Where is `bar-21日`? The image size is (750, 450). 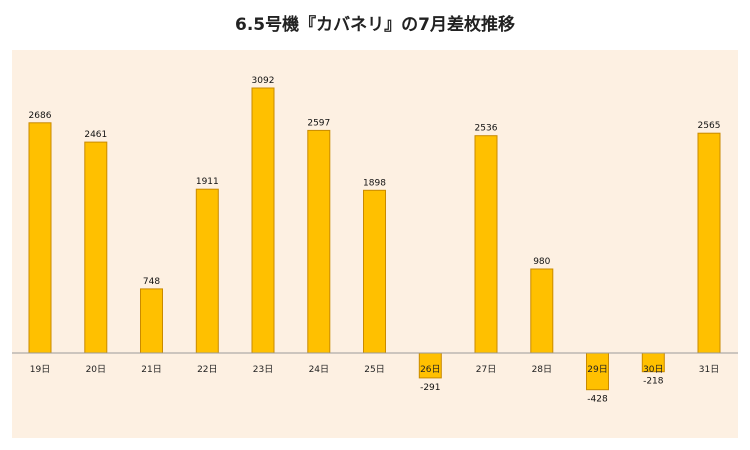 bar-21日 is located at coordinates (151, 321).